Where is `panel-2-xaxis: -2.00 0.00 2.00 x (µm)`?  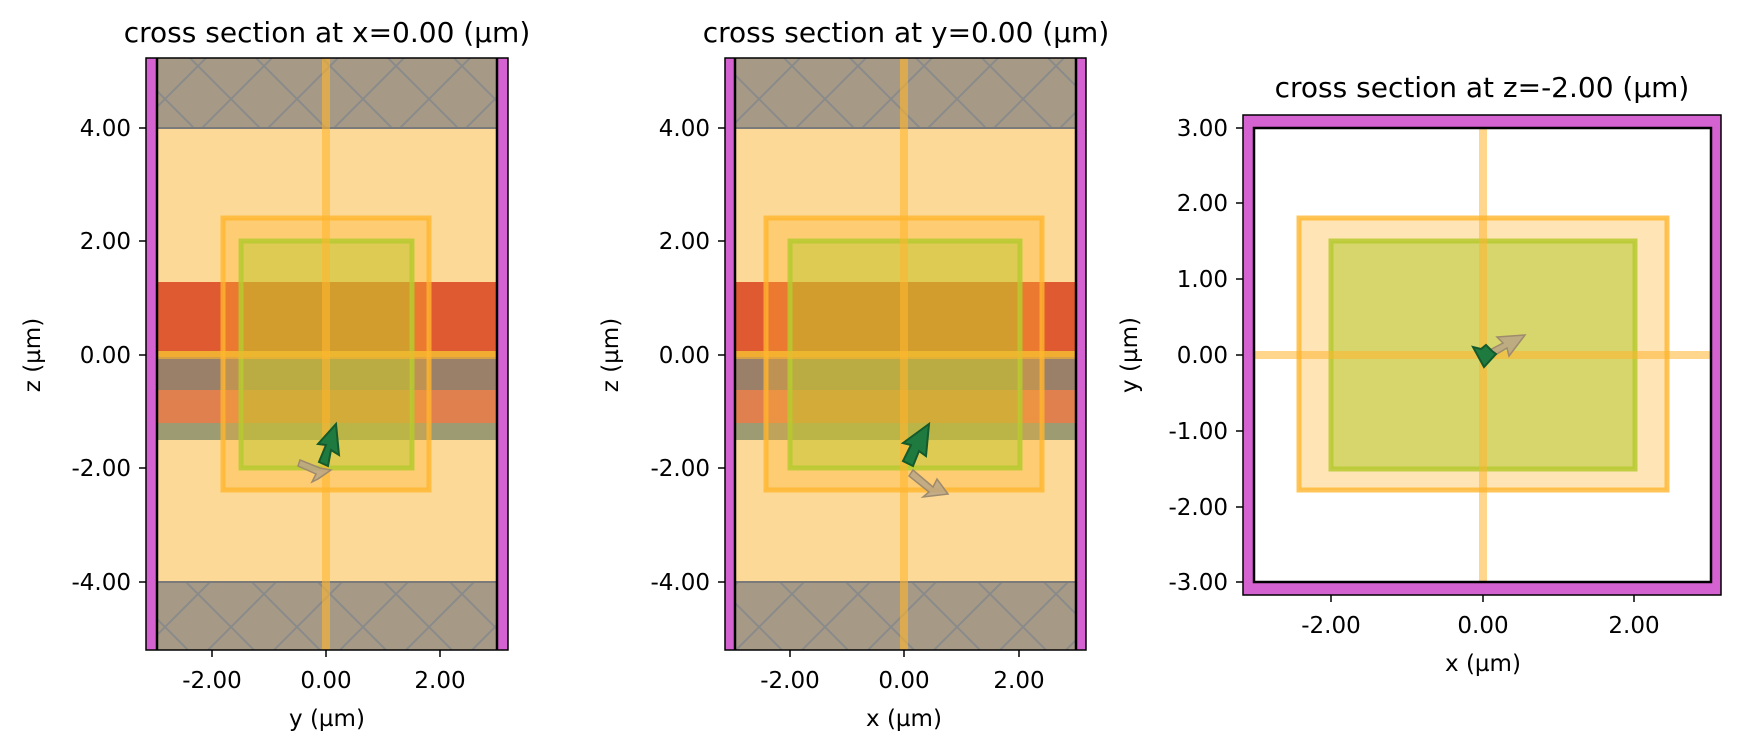
panel-2-xaxis: -2.00 0.00 2.00 x (µm) is located at coordinates (902, 691).